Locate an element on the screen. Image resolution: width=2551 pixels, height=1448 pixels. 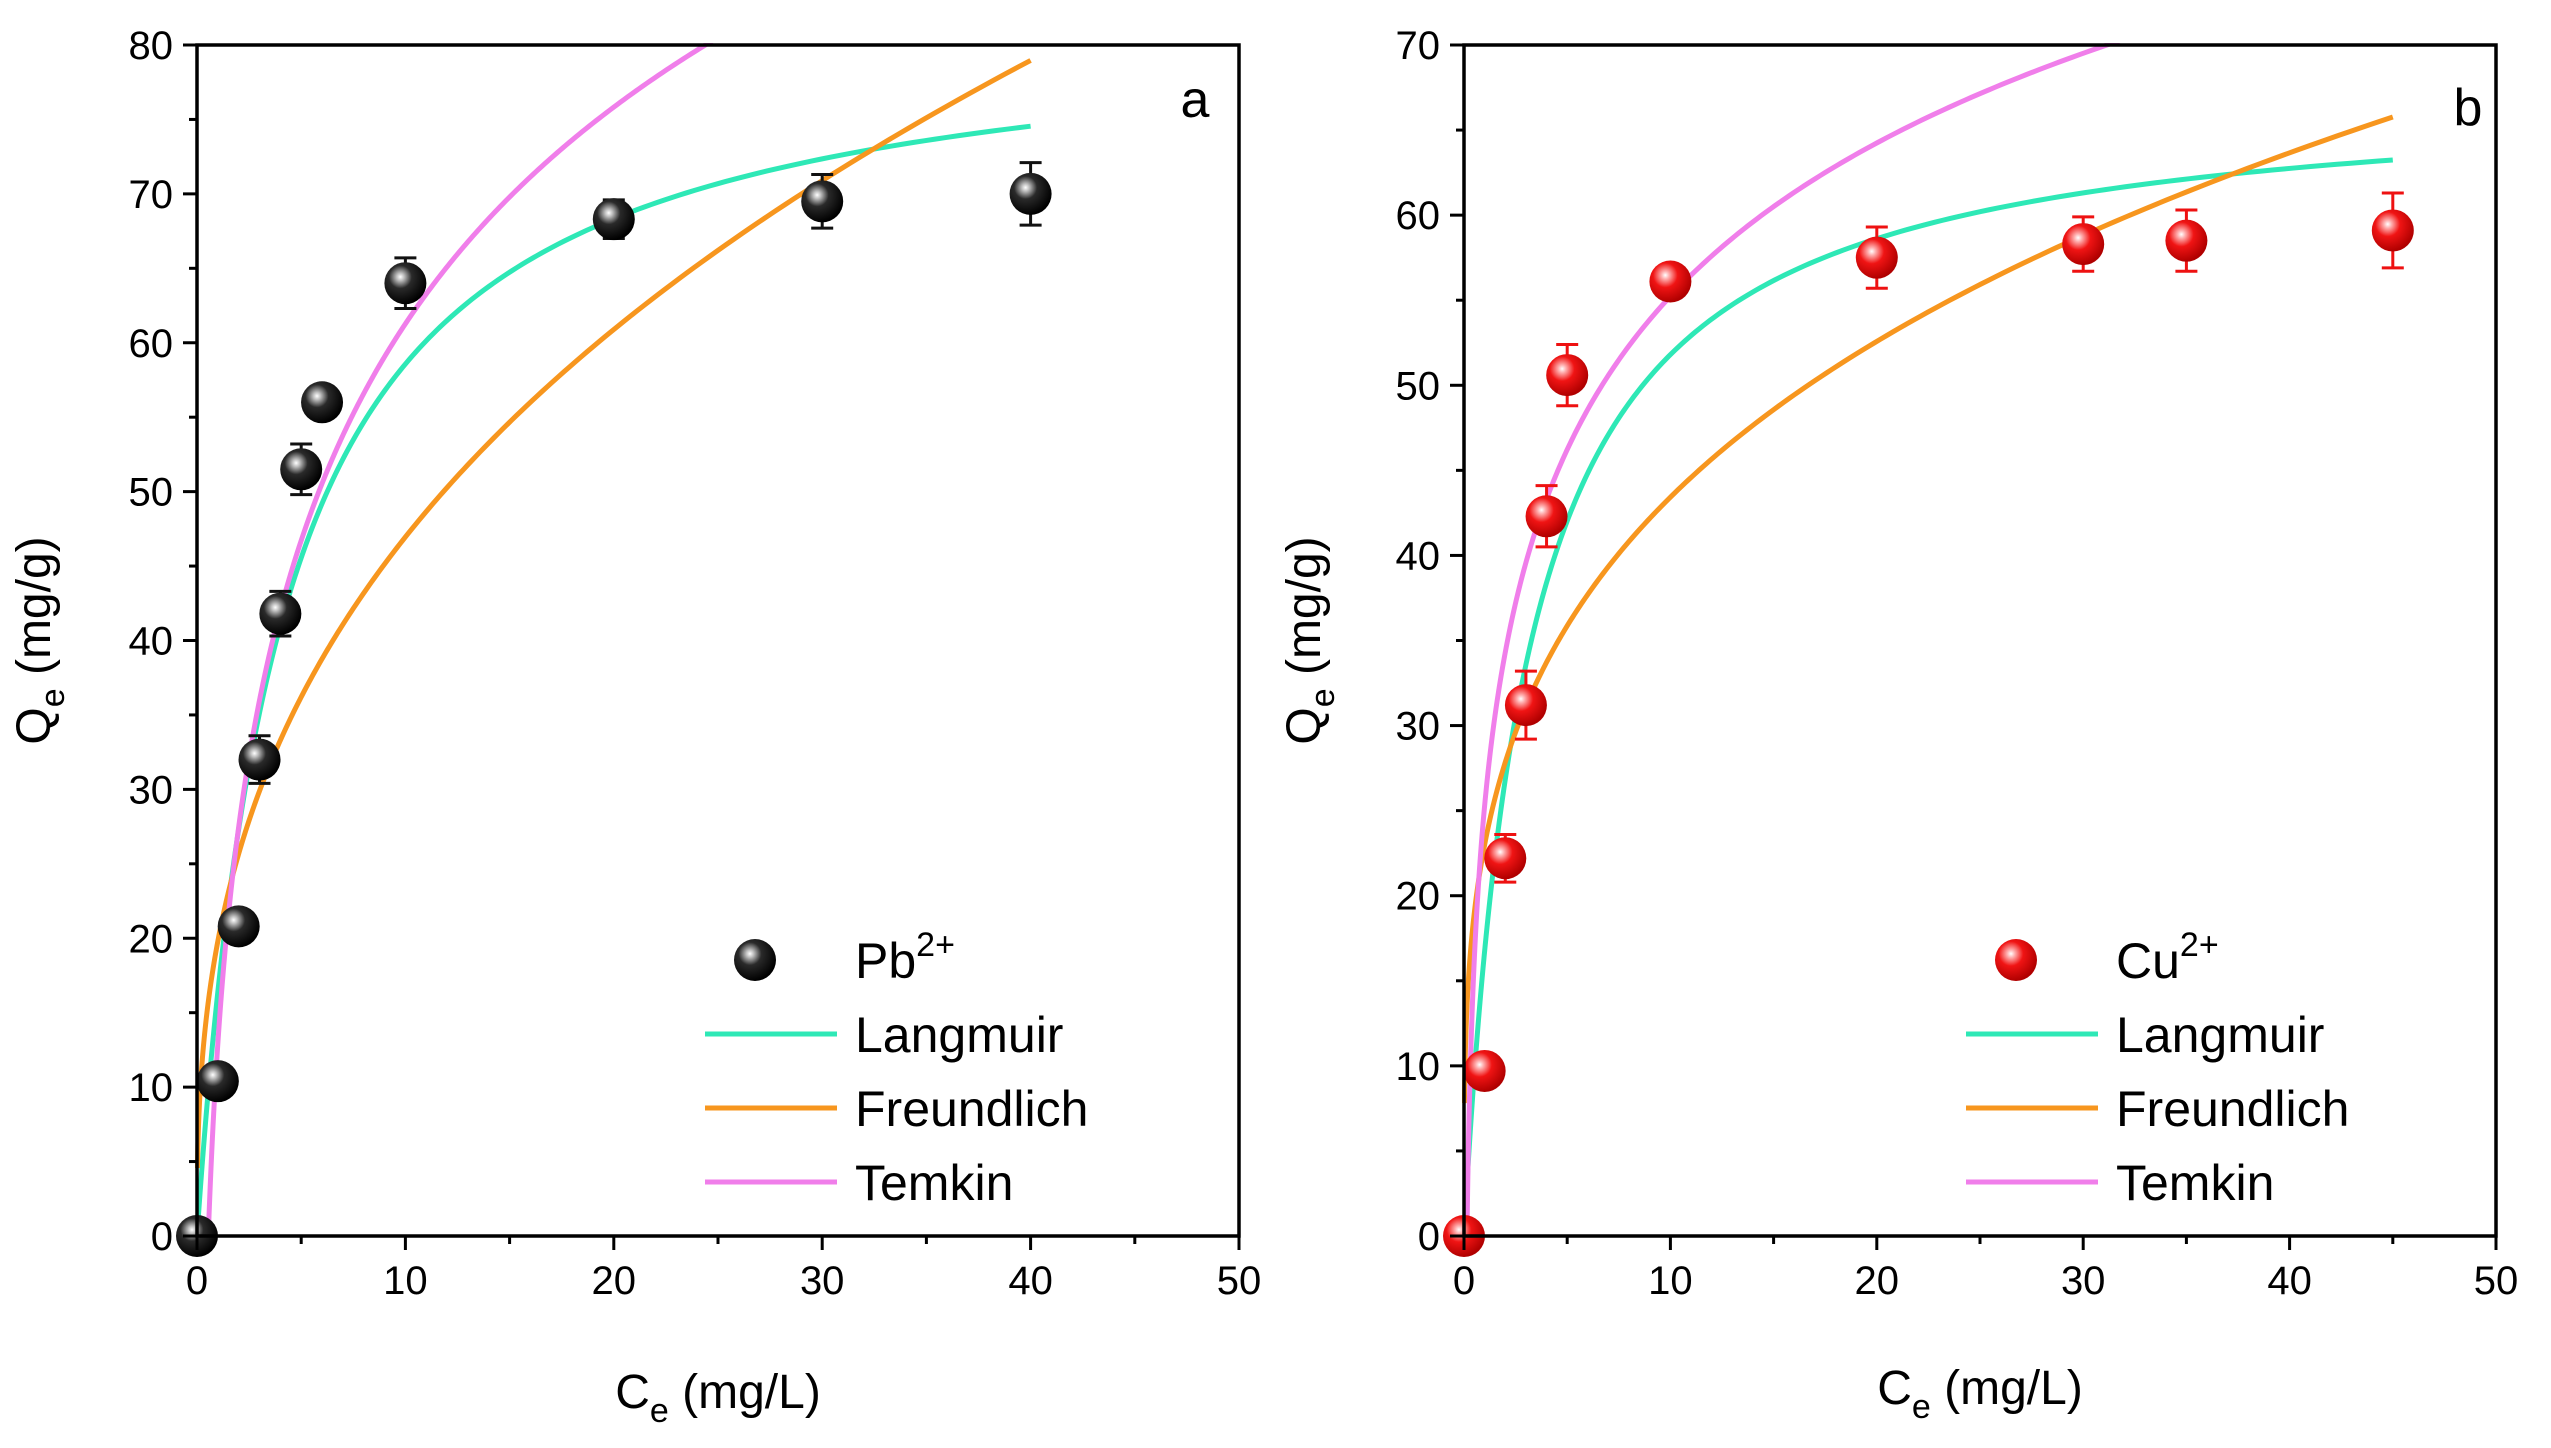
legend-label: Pb2+ is located at coordinates (905, 957).